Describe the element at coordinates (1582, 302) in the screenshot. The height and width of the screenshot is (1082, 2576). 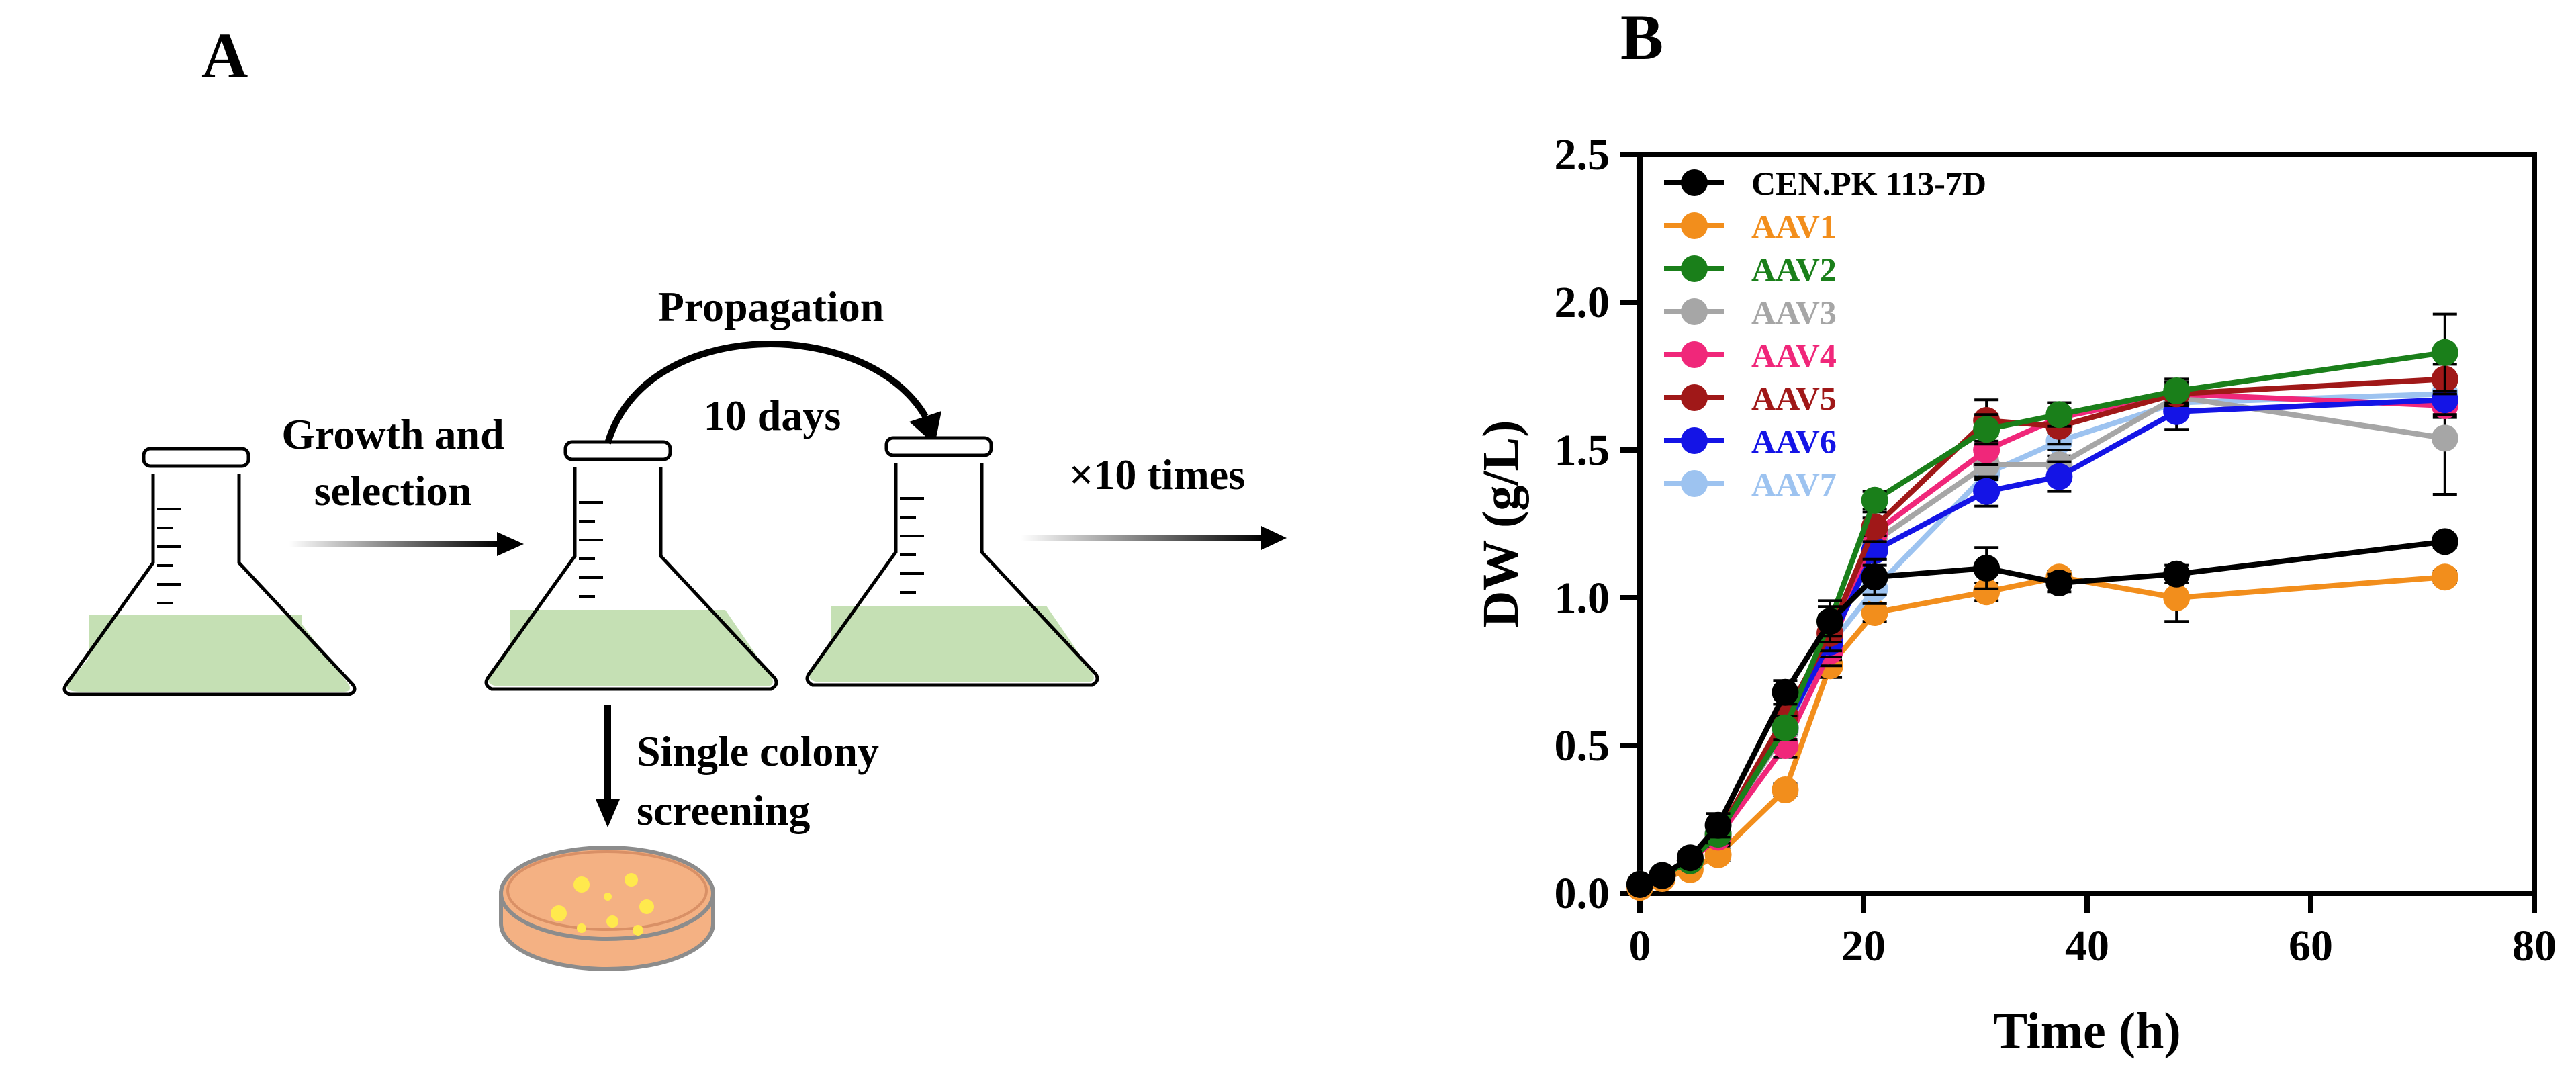
I see `y-tick-label: 2.0` at that location.